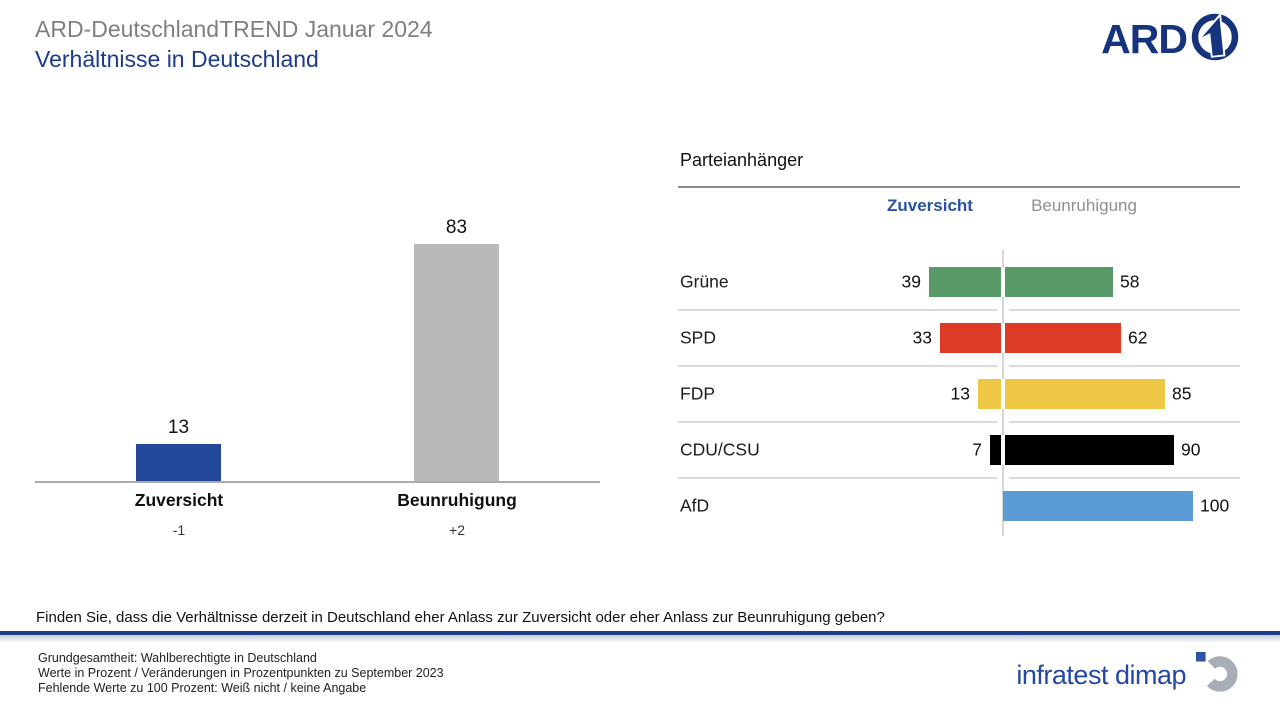 The width and height of the screenshot is (1280, 711). I want to click on beunruhigung-value: 90, so click(1191, 449).